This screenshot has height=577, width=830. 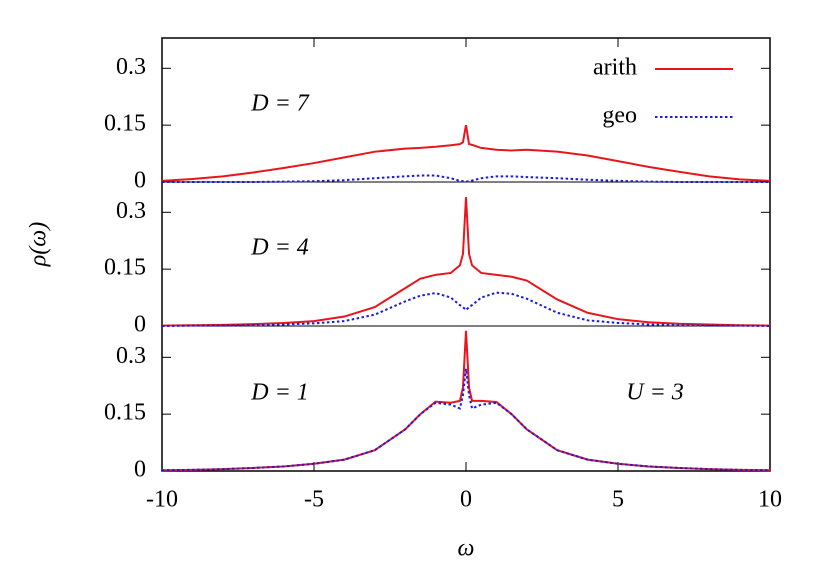 What do you see at coordinates (280, 104) in the screenshot?
I see `annotation: D = 7` at bounding box center [280, 104].